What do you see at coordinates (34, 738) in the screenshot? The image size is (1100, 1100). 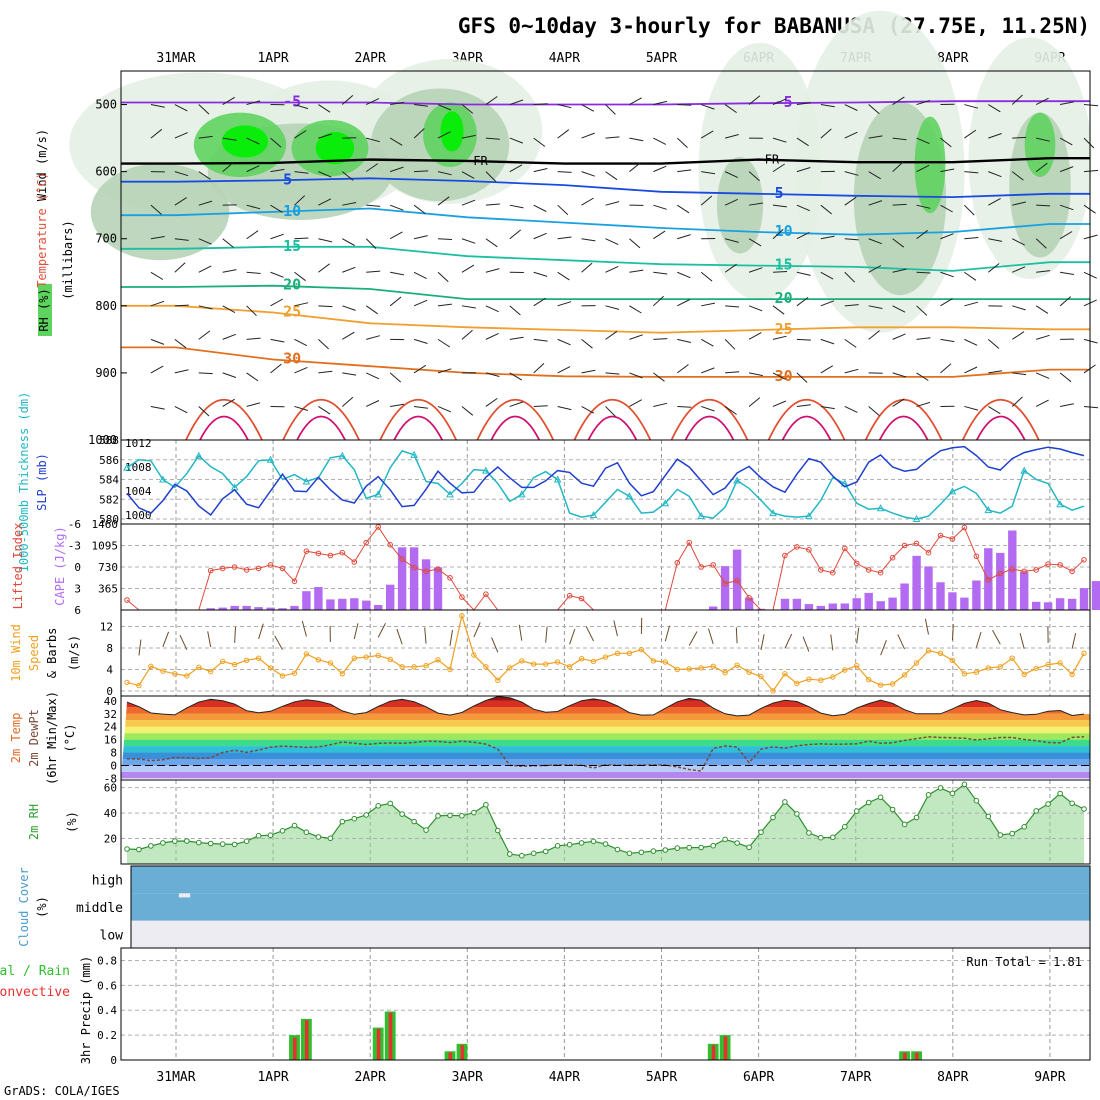 I see `axis-title-line: 2m DewPt` at bounding box center [34, 738].